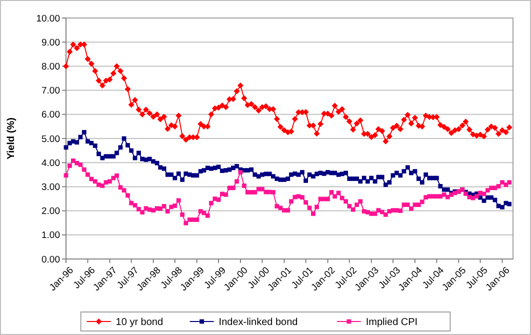 The height and width of the screenshot is (335, 531). What do you see at coordinates (51, 260) in the screenshot?
I see `y-tick-label: 0.00` at bounding box center [51, 260].